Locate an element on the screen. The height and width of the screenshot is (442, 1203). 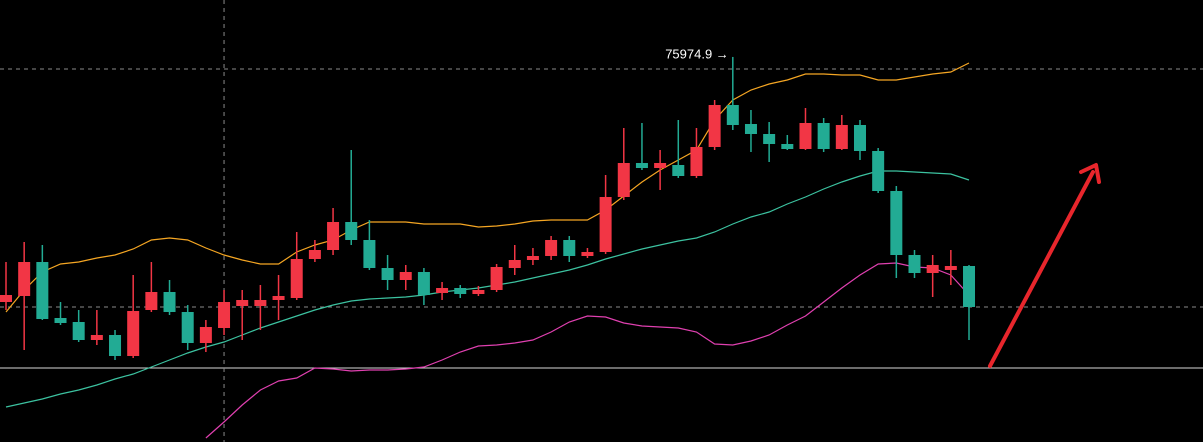
arrow is located at coordinates (1044, 265).